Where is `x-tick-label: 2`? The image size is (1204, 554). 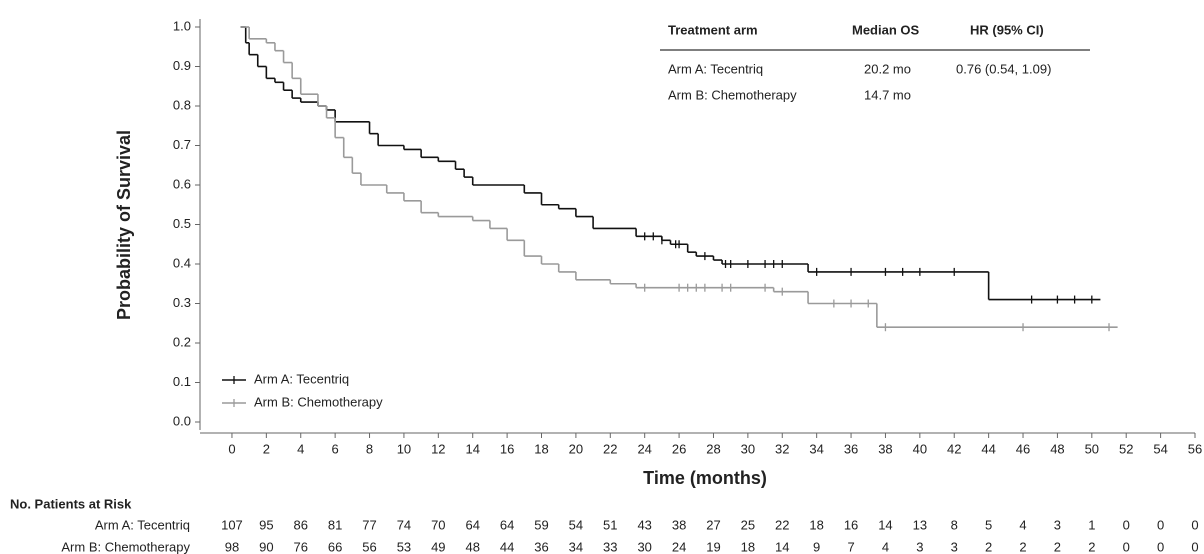
x-tick-label: 2 is located at coordinates (266, 448).